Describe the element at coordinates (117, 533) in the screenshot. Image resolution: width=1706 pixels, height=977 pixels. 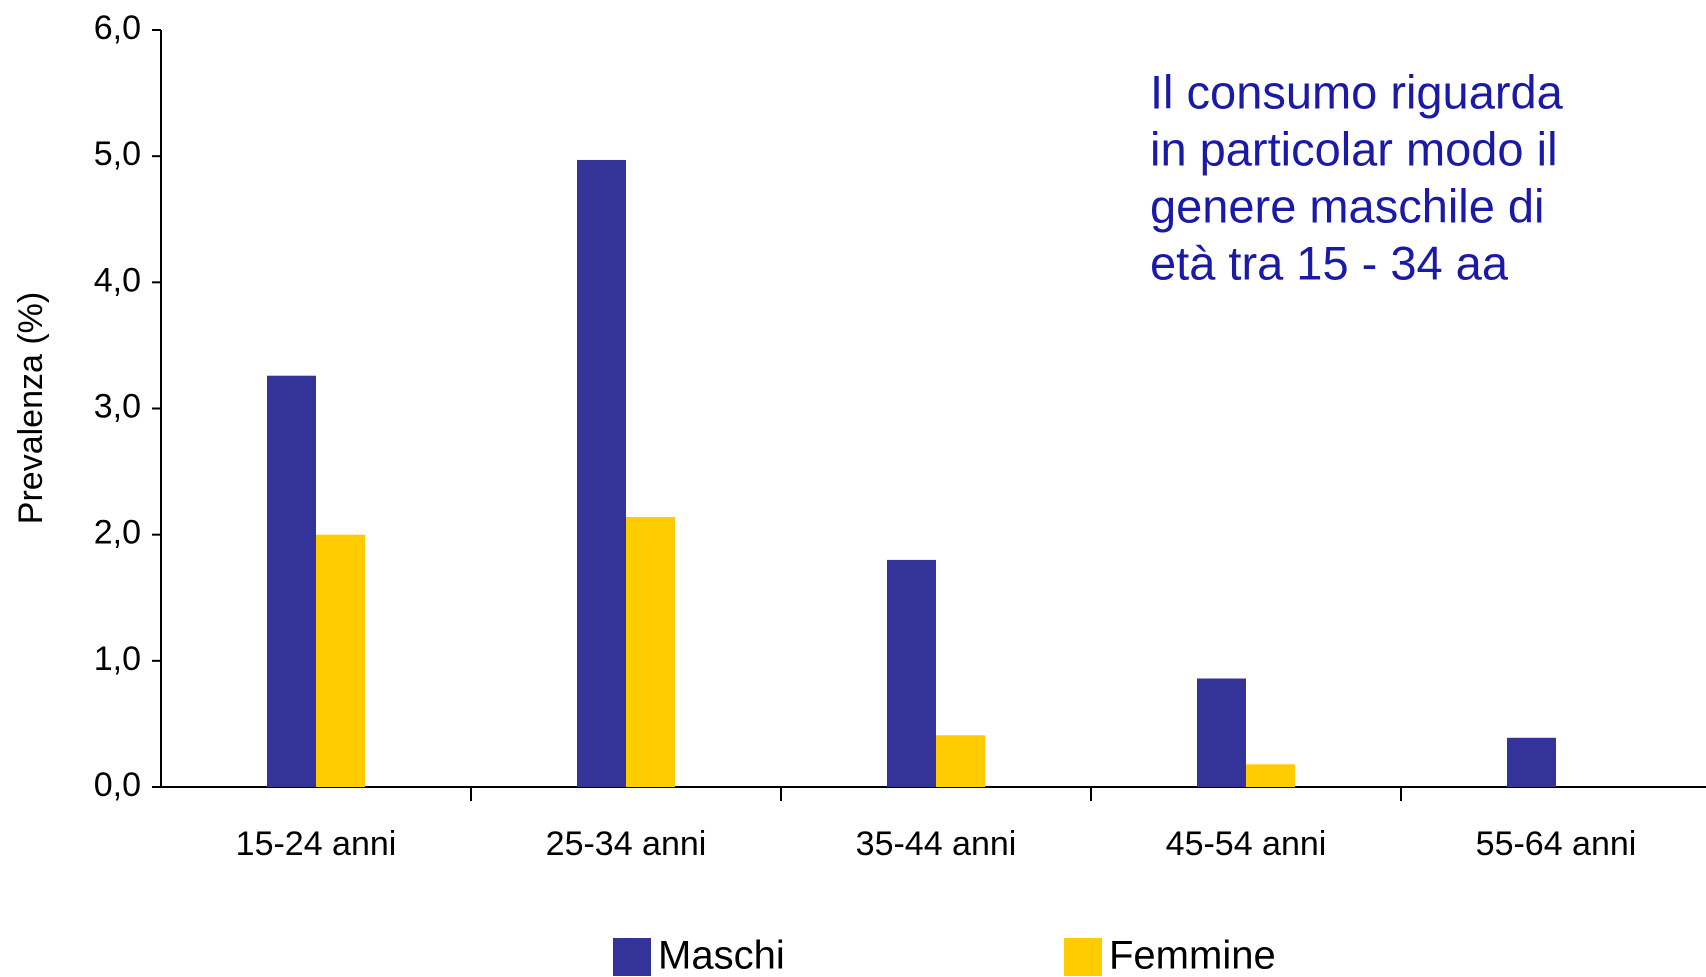
I see `y-tick-label: 2,0` at that location.